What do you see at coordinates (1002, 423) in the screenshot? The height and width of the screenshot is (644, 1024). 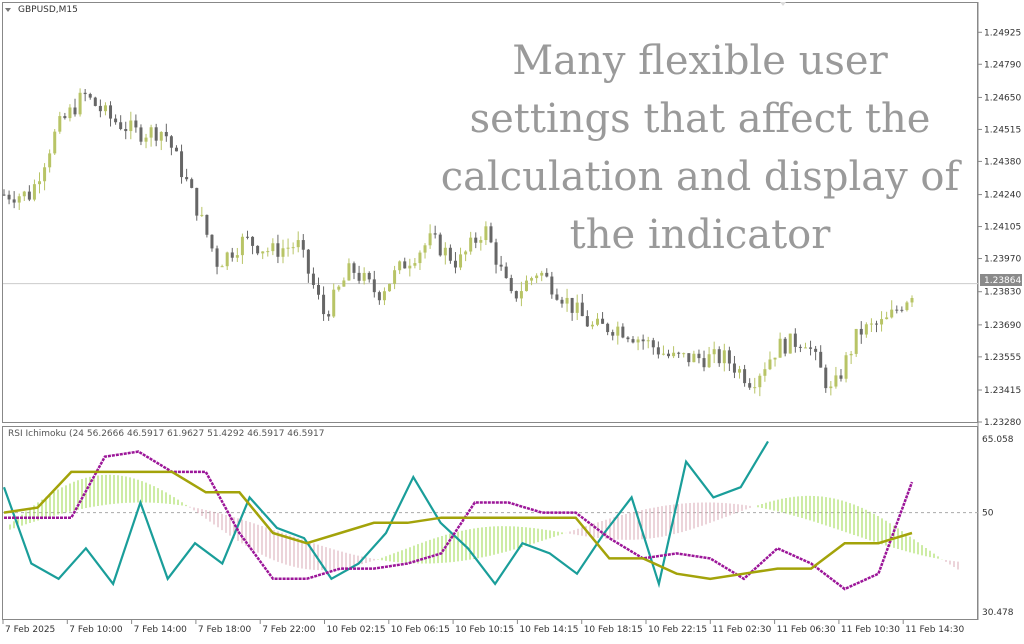 I see `price-tick-label: 1.23280` at bounding box center [1002, 423].